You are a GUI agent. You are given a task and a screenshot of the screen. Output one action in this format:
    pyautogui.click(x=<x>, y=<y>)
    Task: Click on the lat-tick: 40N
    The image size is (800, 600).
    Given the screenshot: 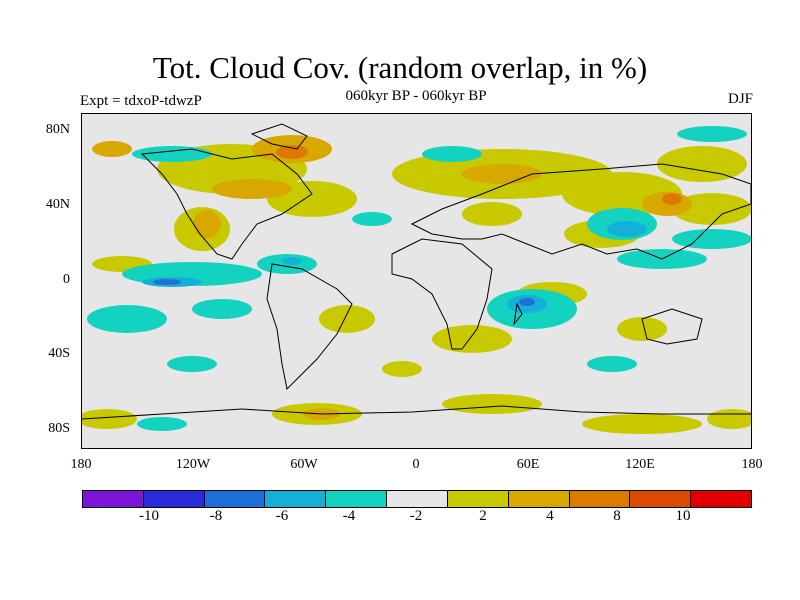 What is the action you would take?
    pyautogui.click(x=57, y=204)
    